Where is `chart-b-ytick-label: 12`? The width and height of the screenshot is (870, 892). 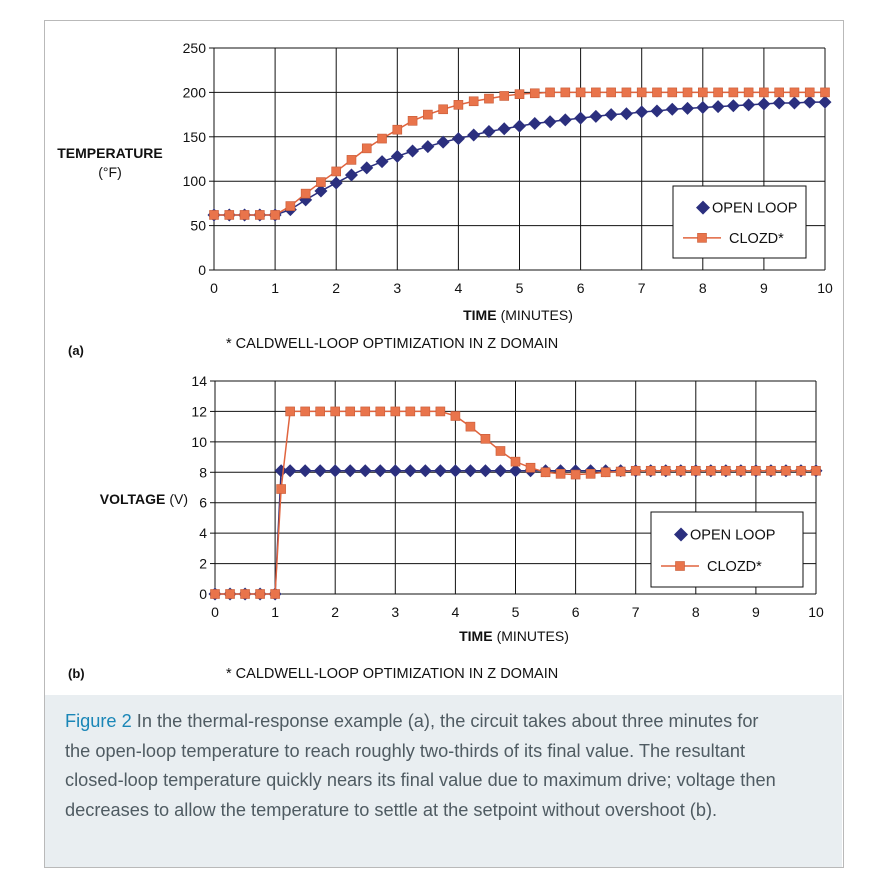
chart-b-ytick-label: 12 is located at coordinates (199, 411).